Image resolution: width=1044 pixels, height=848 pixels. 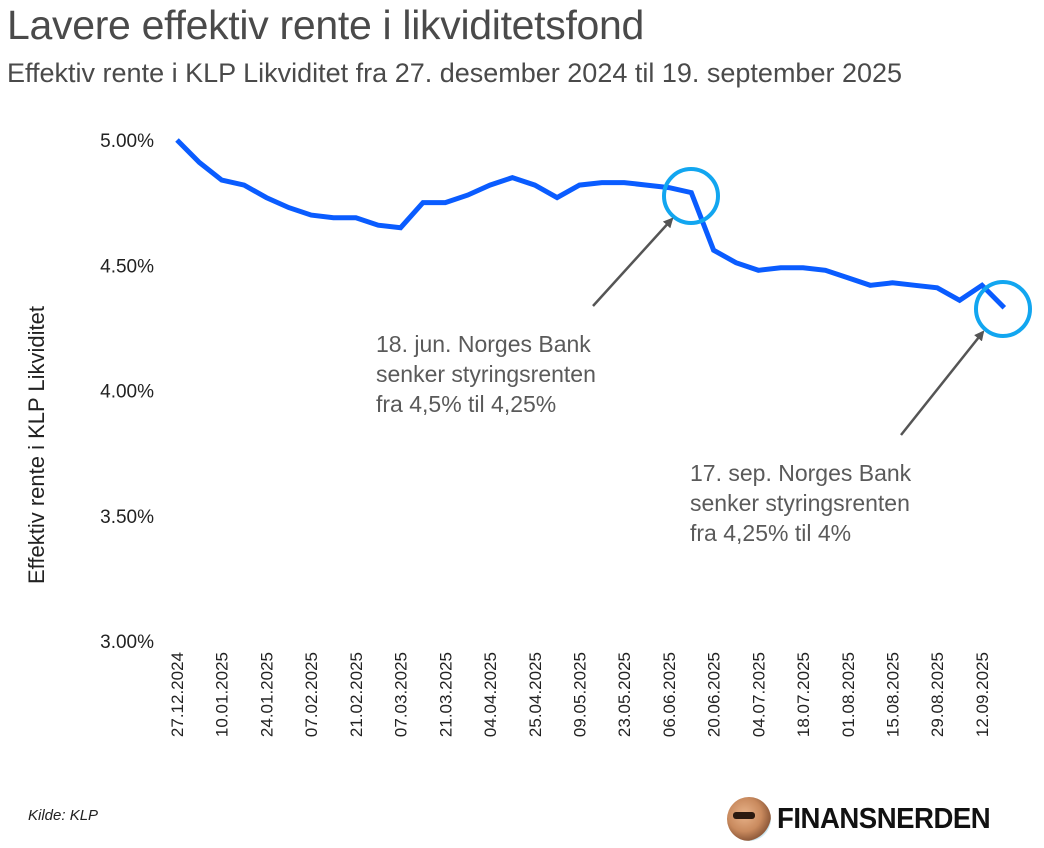 What do you see at coordinates (770, 533) in the screenshot?
I see `annotation-text: fra 4,25% til 4%` at bounding box center [770, 533].